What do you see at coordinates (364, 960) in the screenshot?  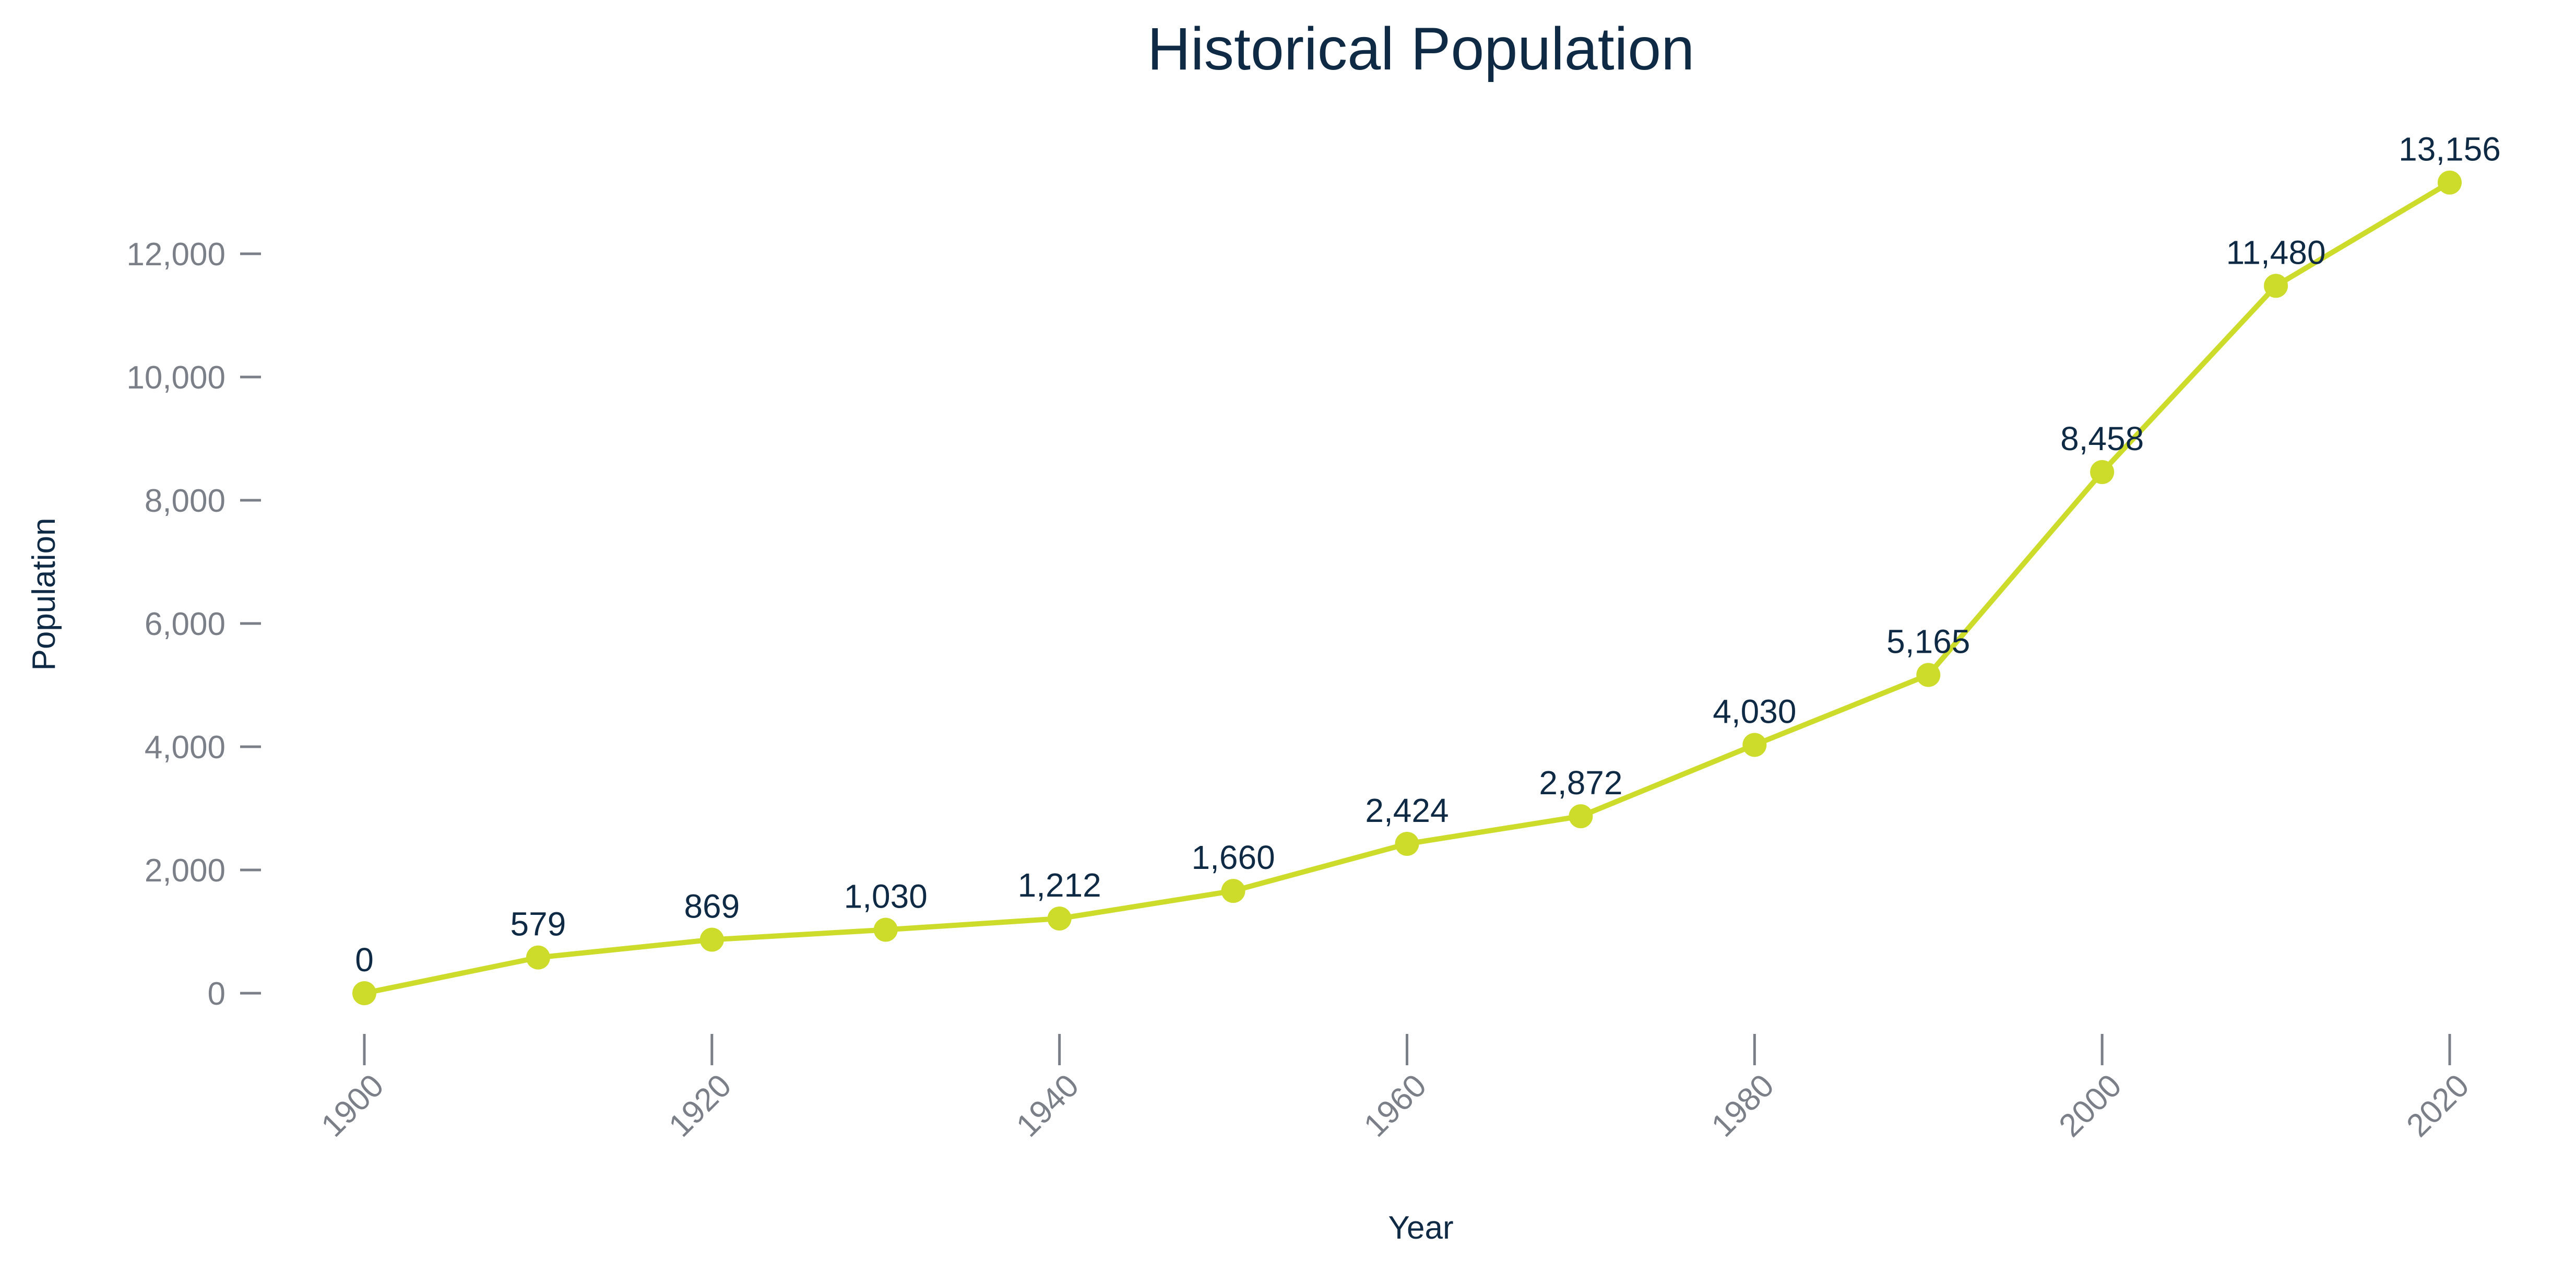 I see `data-label: 0` at bounding box center [364, 960].